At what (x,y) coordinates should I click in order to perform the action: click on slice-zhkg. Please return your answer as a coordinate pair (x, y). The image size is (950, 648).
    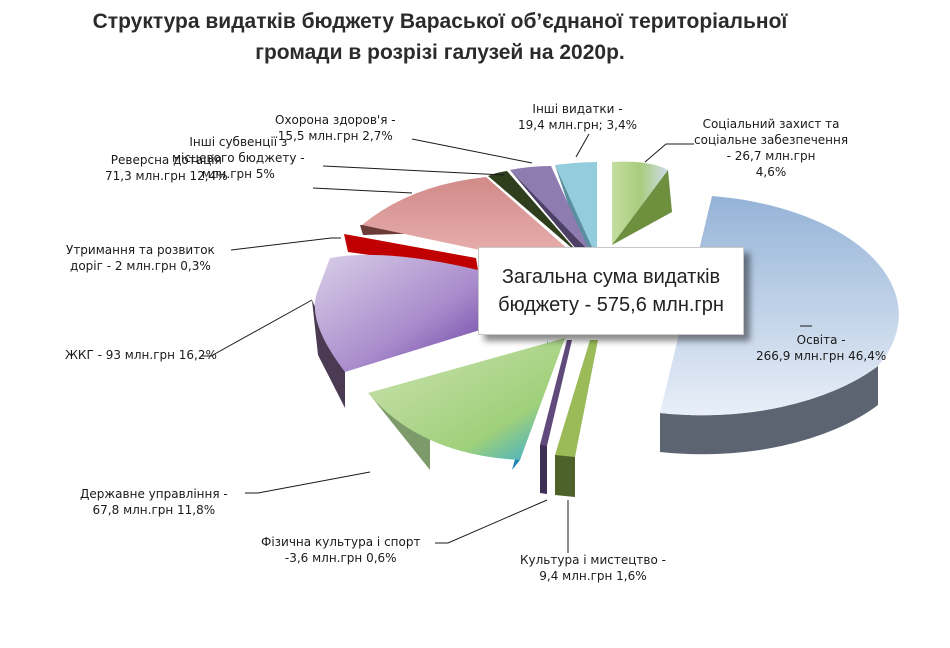
    Looking at the image, I should click on (397, 313).